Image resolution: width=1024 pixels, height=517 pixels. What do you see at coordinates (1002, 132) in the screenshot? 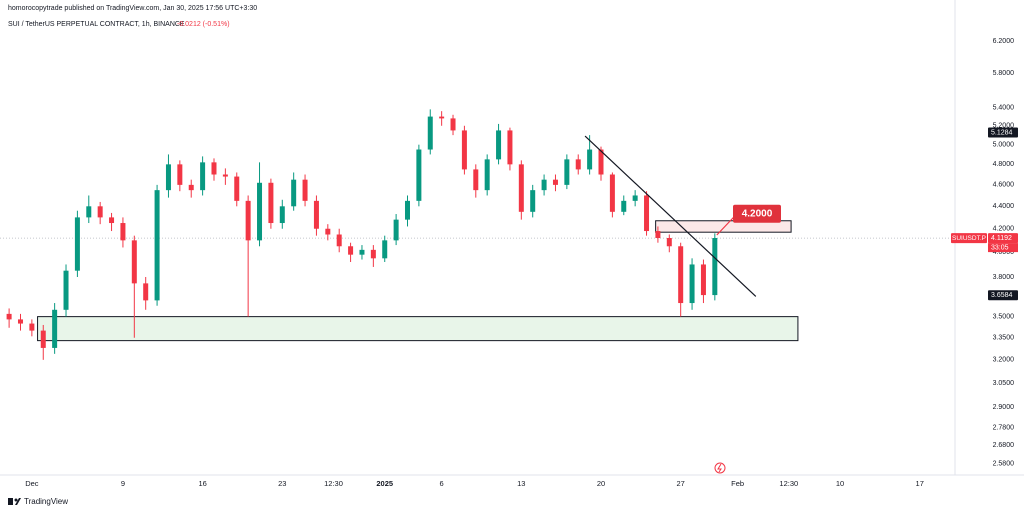
I see `price-tag-label: 5.1284` at bounding box center [1002, 132].